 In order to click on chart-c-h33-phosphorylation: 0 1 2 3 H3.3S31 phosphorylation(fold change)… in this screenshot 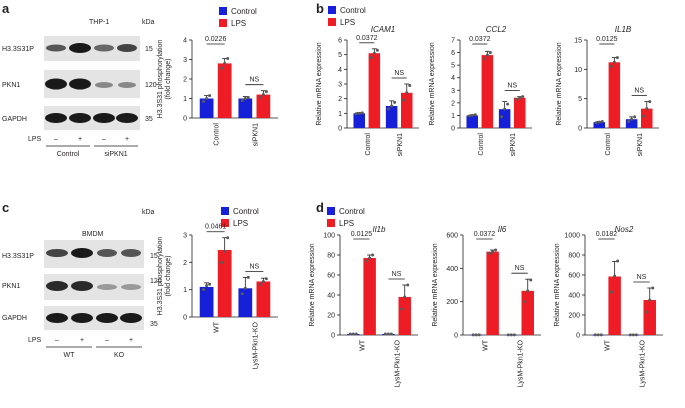, I will do `click(217, 296)`.